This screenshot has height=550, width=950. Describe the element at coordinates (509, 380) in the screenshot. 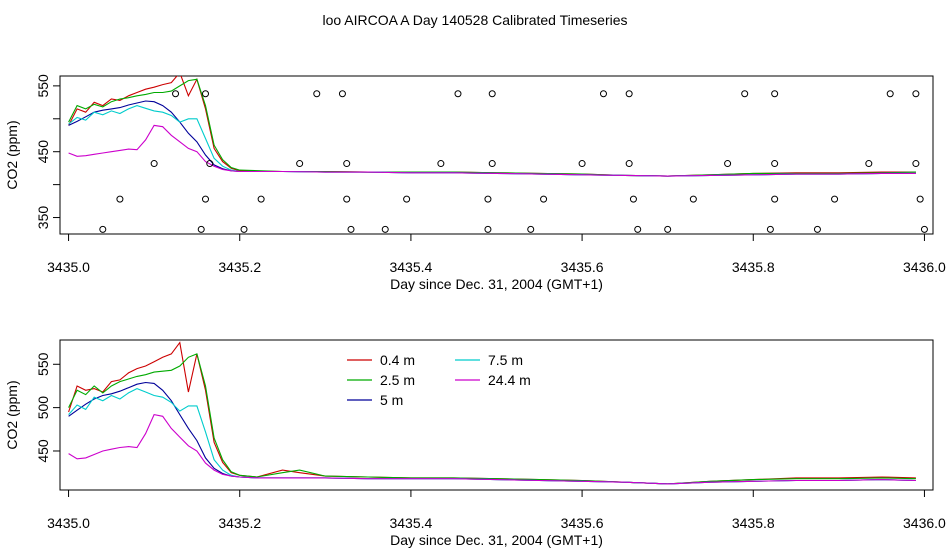

I see `legend-entry: 24.4 m` at that location.